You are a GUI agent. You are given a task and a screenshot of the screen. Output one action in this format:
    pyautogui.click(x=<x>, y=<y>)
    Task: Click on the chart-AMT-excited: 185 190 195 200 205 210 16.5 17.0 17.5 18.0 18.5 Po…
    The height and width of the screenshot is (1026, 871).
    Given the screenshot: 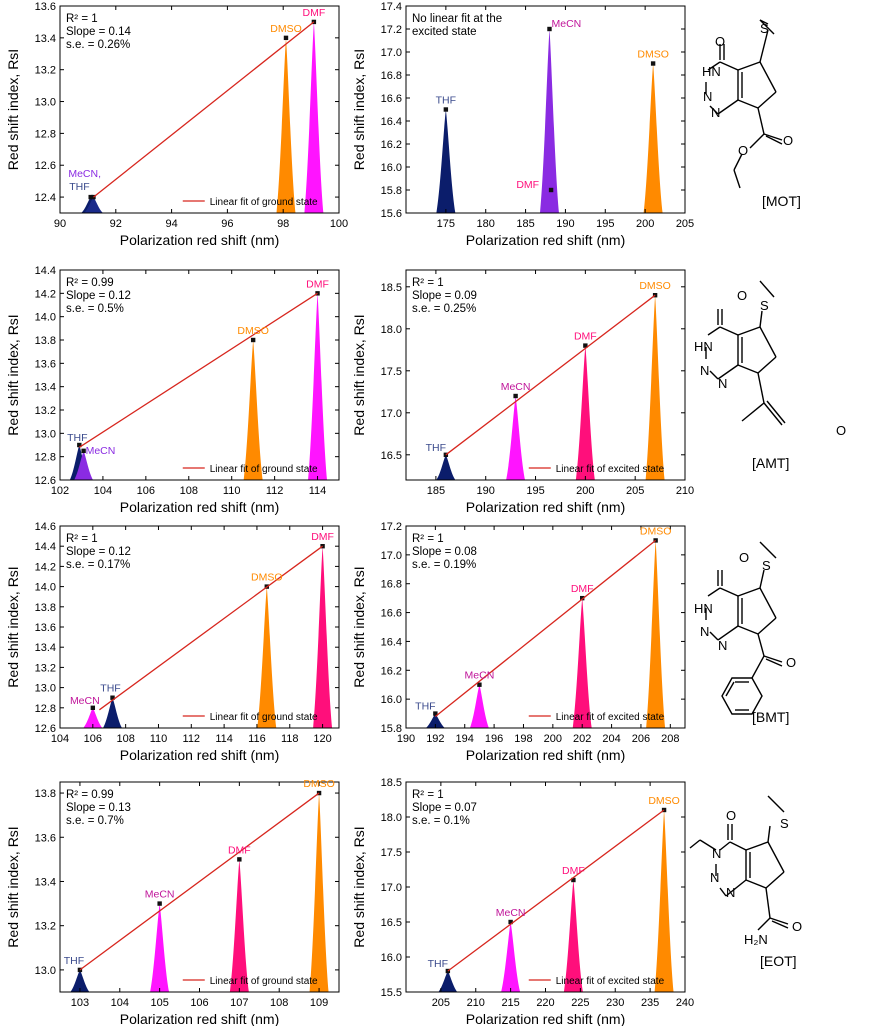 What is the action you would take?
    pyautogui.click(x=522, y=392)
    